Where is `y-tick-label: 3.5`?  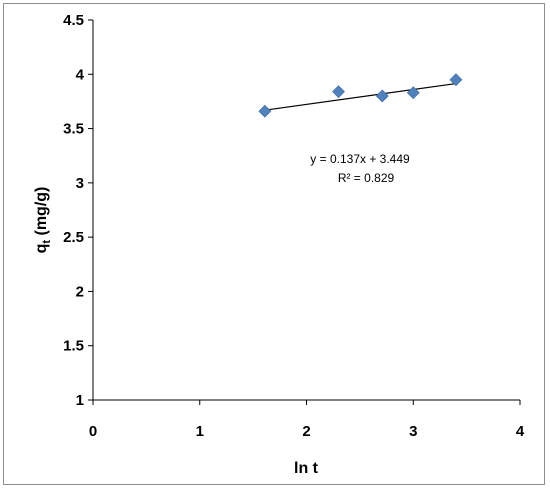
y-tick-label: 3.5 is located at coordinates (73, 129).